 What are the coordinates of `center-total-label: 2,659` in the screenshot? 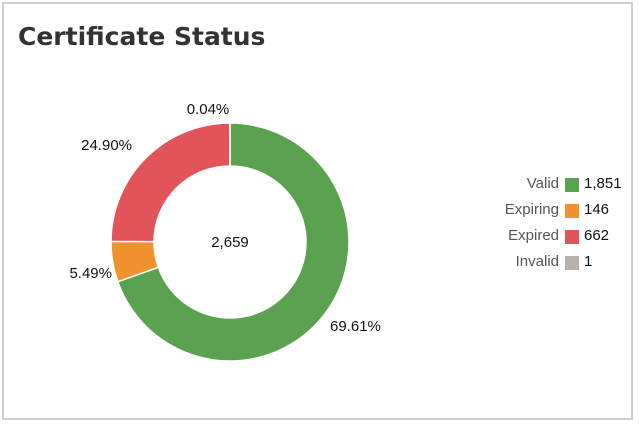 It's located at (230, 242).